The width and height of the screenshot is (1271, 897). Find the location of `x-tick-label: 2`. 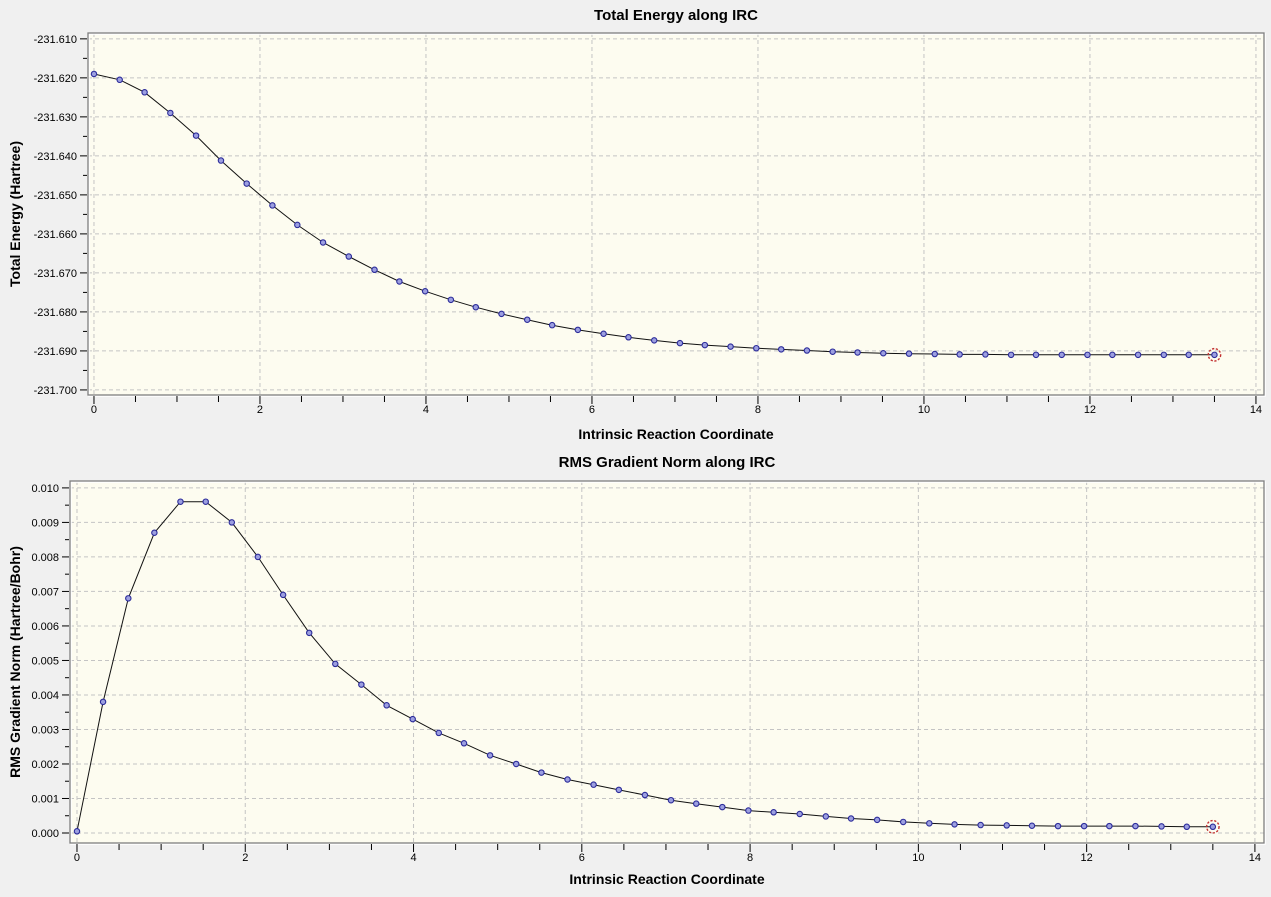

x-tick-label: 2 is located at coordinates (260, 410).